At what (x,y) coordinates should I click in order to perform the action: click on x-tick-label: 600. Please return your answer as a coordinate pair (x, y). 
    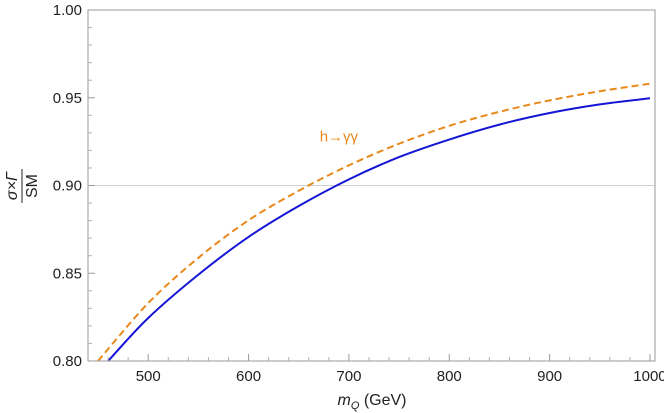
    Looking at the image, I should click on (248, 376).